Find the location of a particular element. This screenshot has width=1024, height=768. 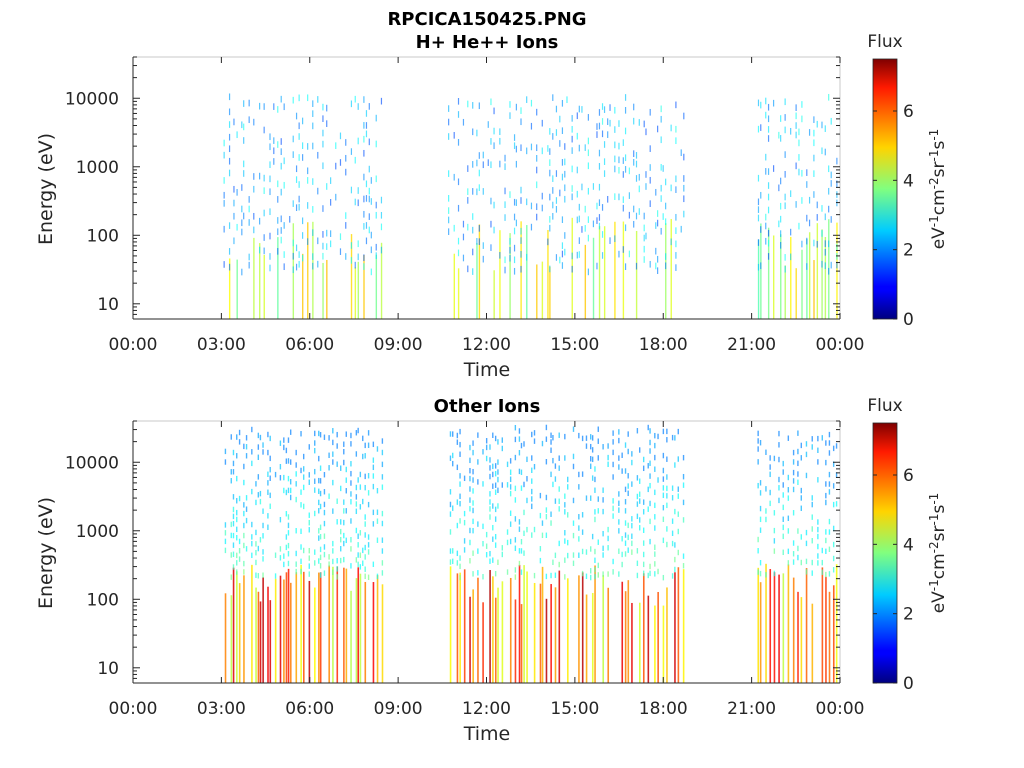

panel2-ylabel: Energy (eV) is located at coordinates (46, 553).